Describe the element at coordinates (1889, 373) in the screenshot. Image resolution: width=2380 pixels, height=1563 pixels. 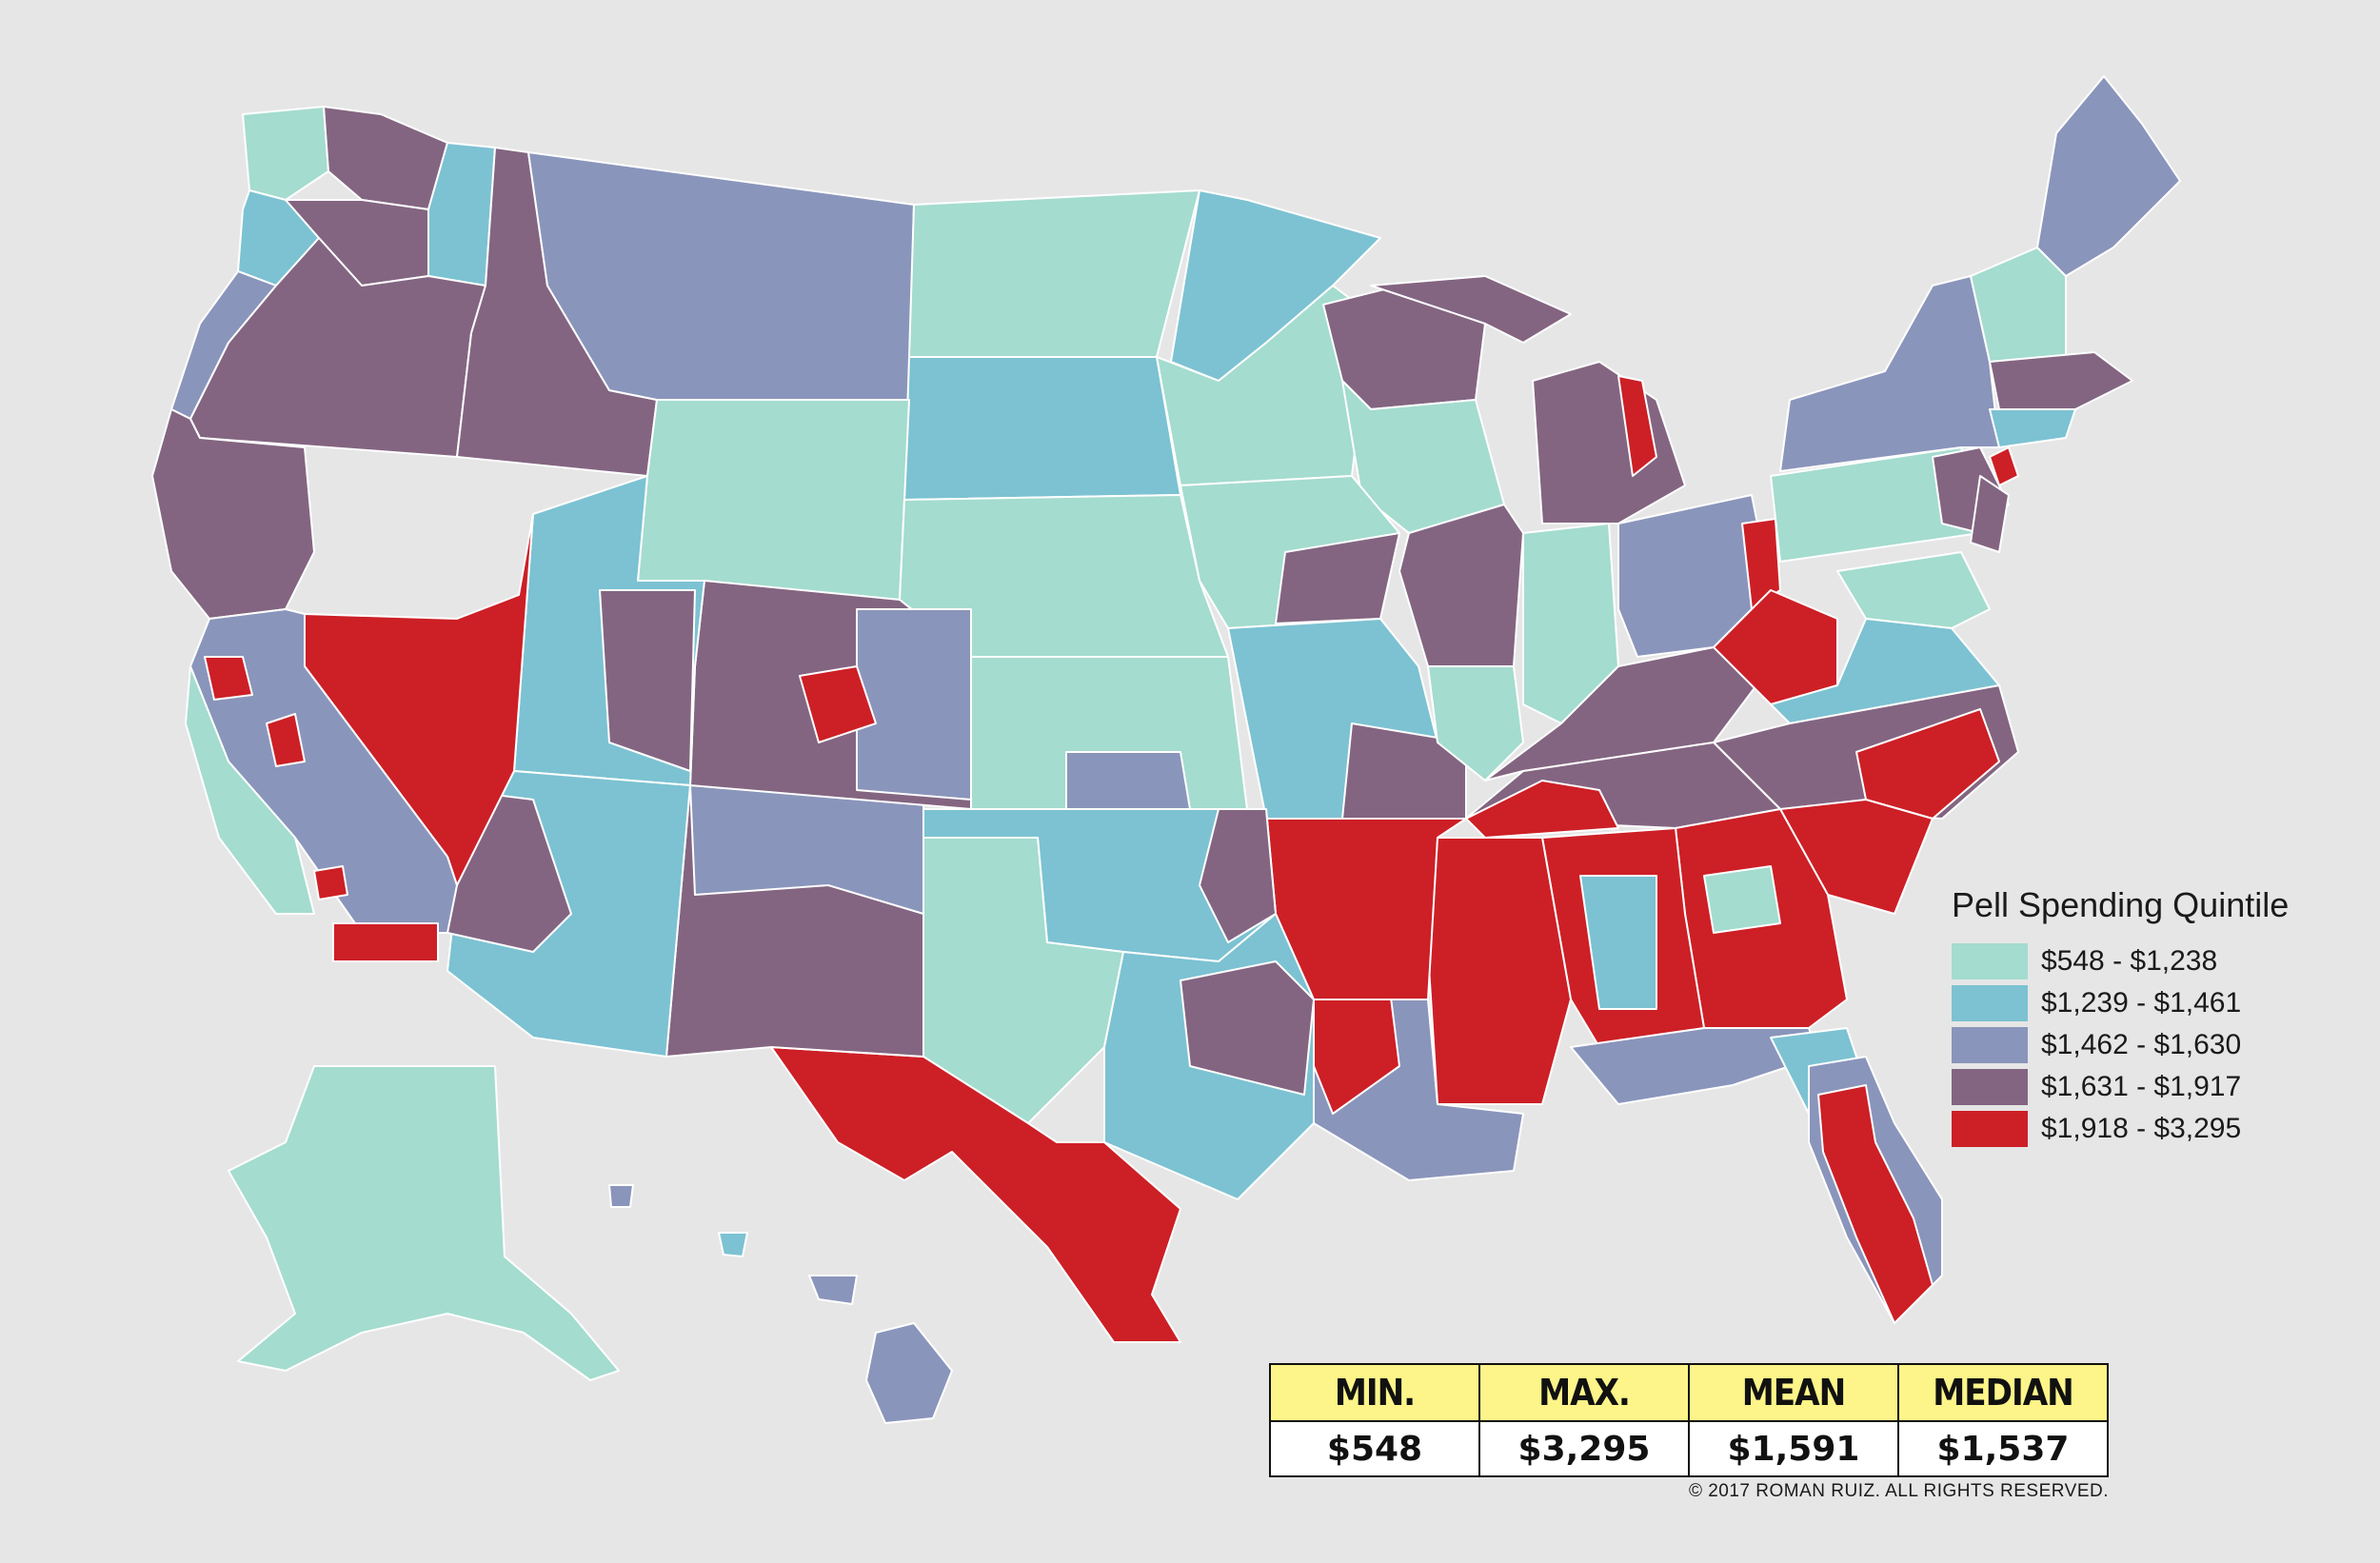
I see `region-new-york` at that location.